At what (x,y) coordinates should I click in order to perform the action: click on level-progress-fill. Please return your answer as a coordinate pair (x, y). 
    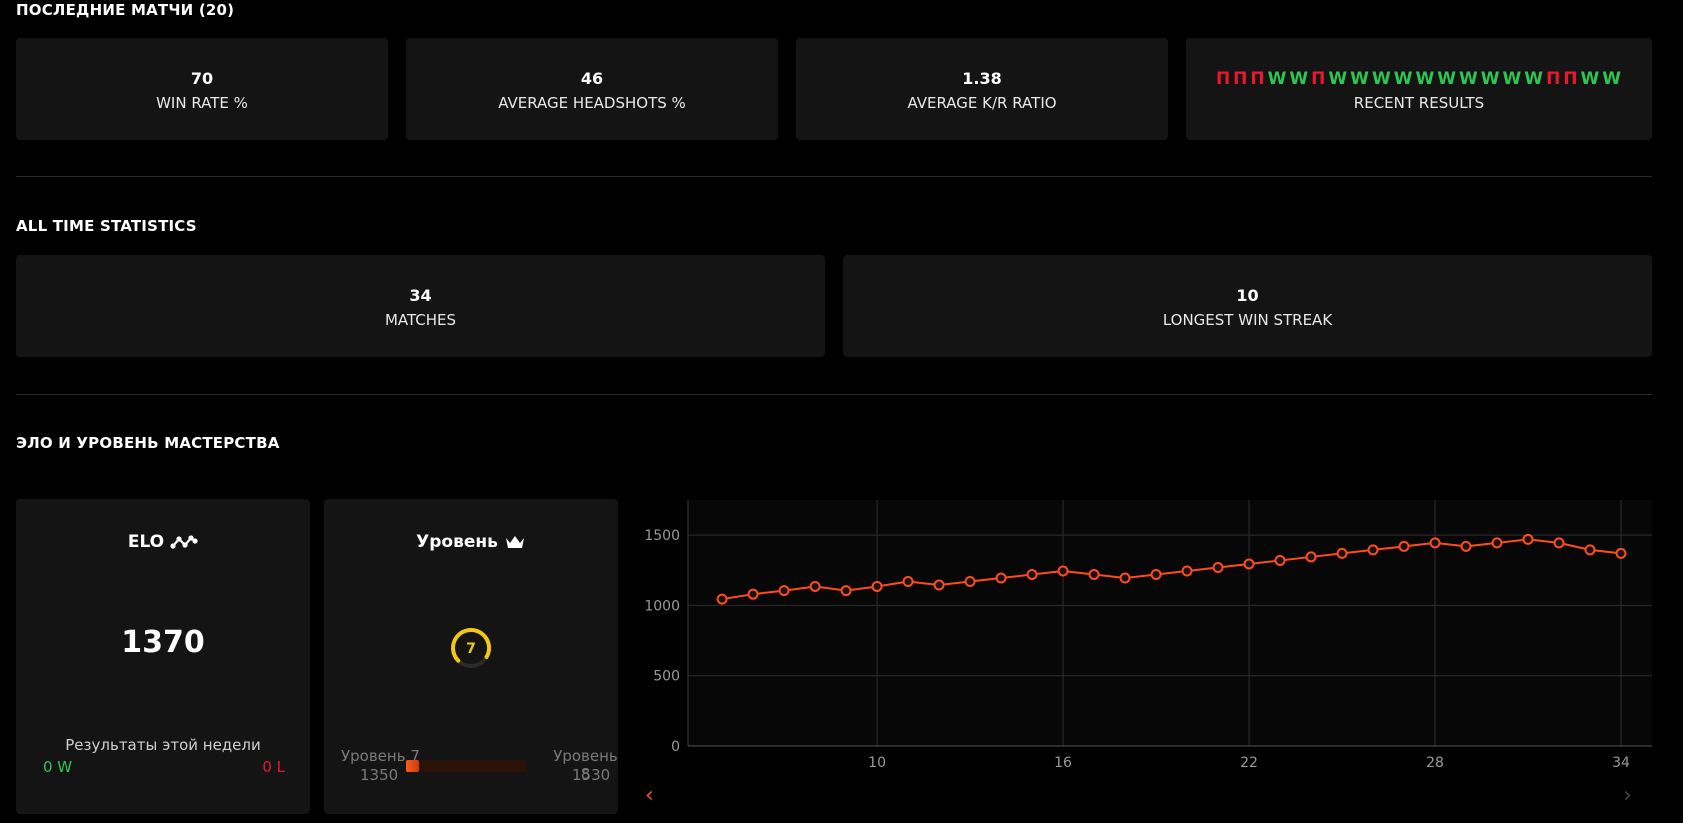
    Looking at the image, I should click on (413, 766).